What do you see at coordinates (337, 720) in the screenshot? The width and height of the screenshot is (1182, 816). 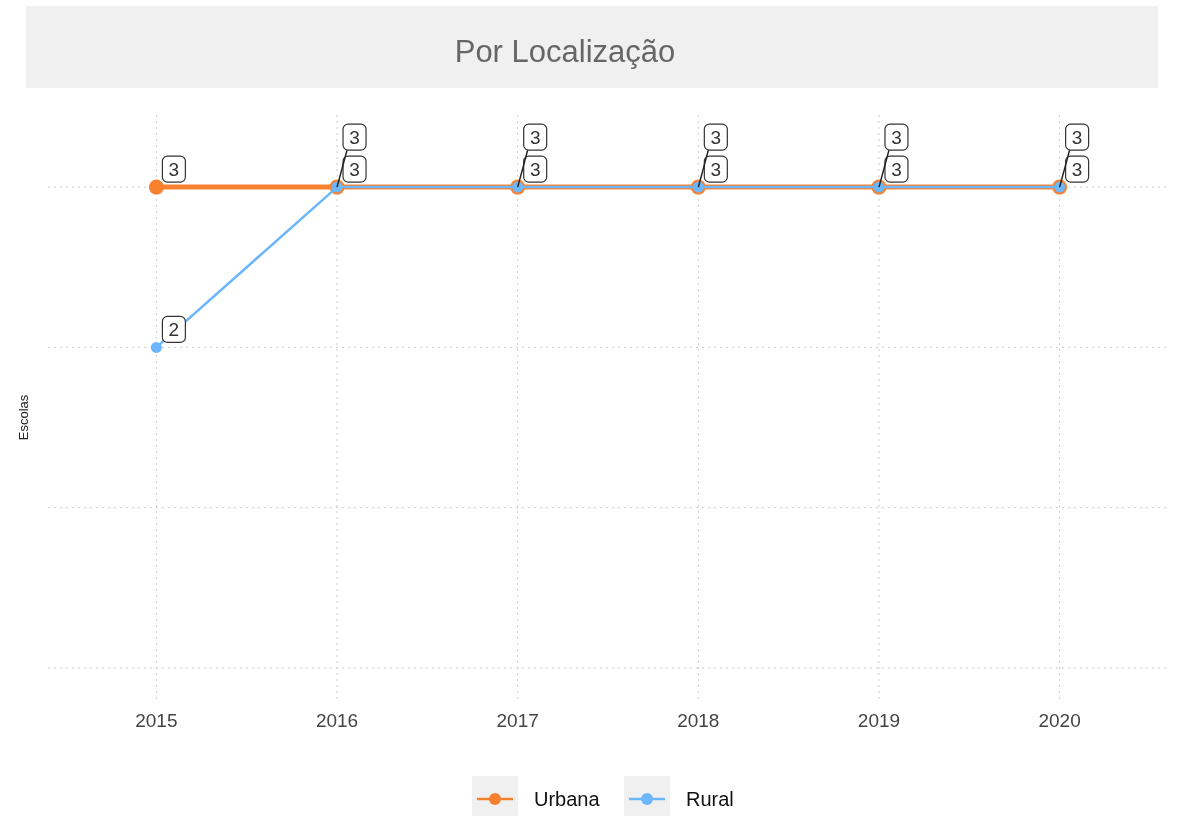 I see `x-tick-label: 2016` at bounding box center [337, 720].